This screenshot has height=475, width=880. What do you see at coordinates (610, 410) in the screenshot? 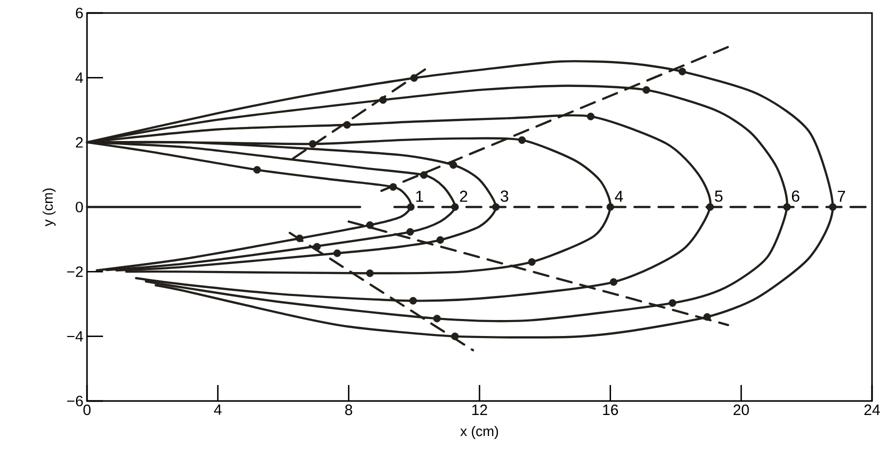
I see `x-tick-label: 16` at bounding box center [610, 410].